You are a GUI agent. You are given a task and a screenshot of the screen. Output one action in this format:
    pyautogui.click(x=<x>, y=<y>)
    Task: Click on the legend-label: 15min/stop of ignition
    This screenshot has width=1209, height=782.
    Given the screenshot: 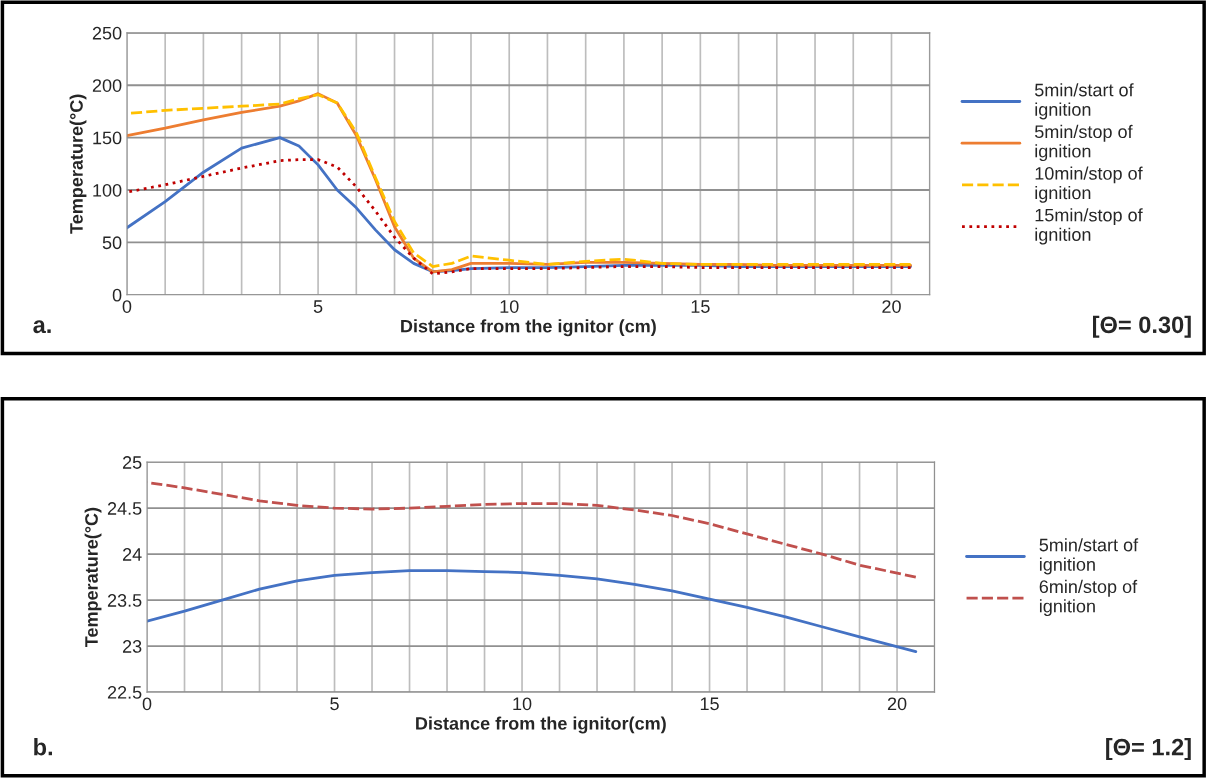 What is the action you would take?
    pyautogui.click(x=1089, y=226)
    